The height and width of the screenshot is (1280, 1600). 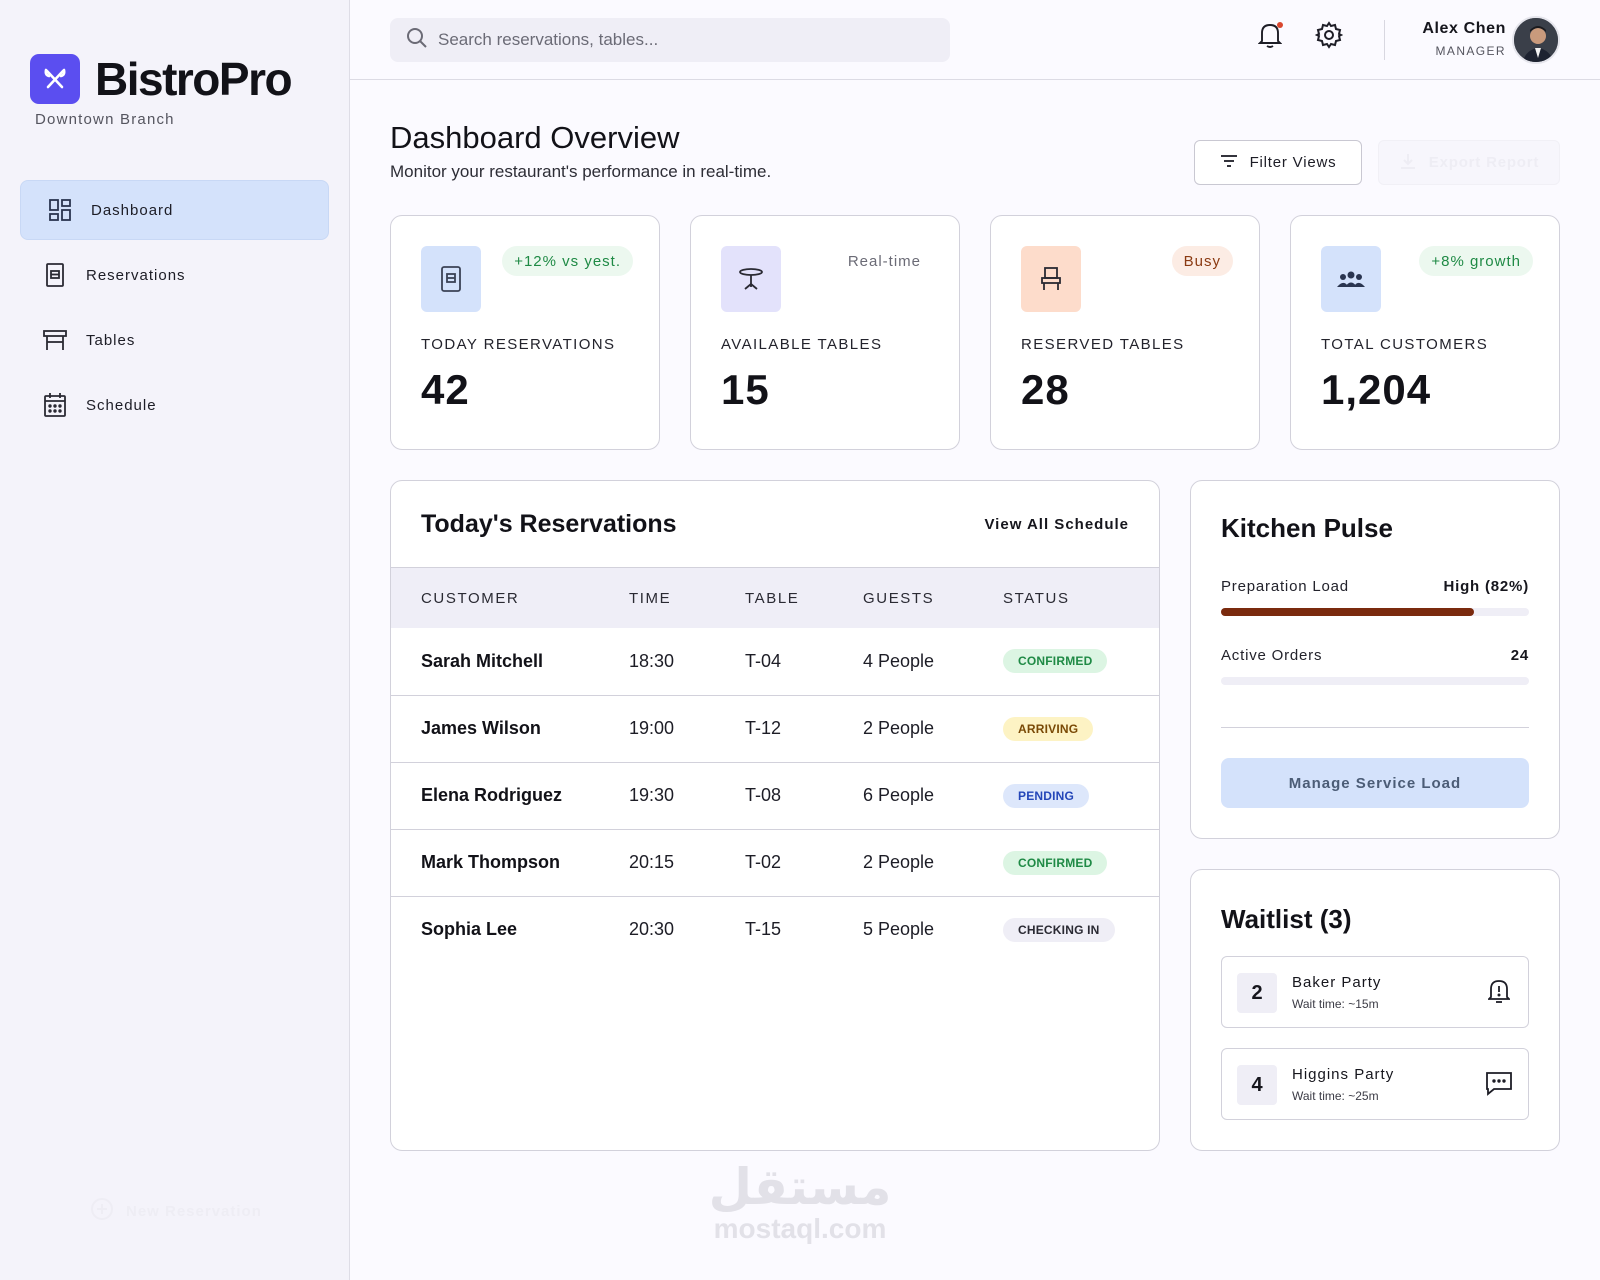 I want to click on notifications-button, so click(x=1270, y=37).